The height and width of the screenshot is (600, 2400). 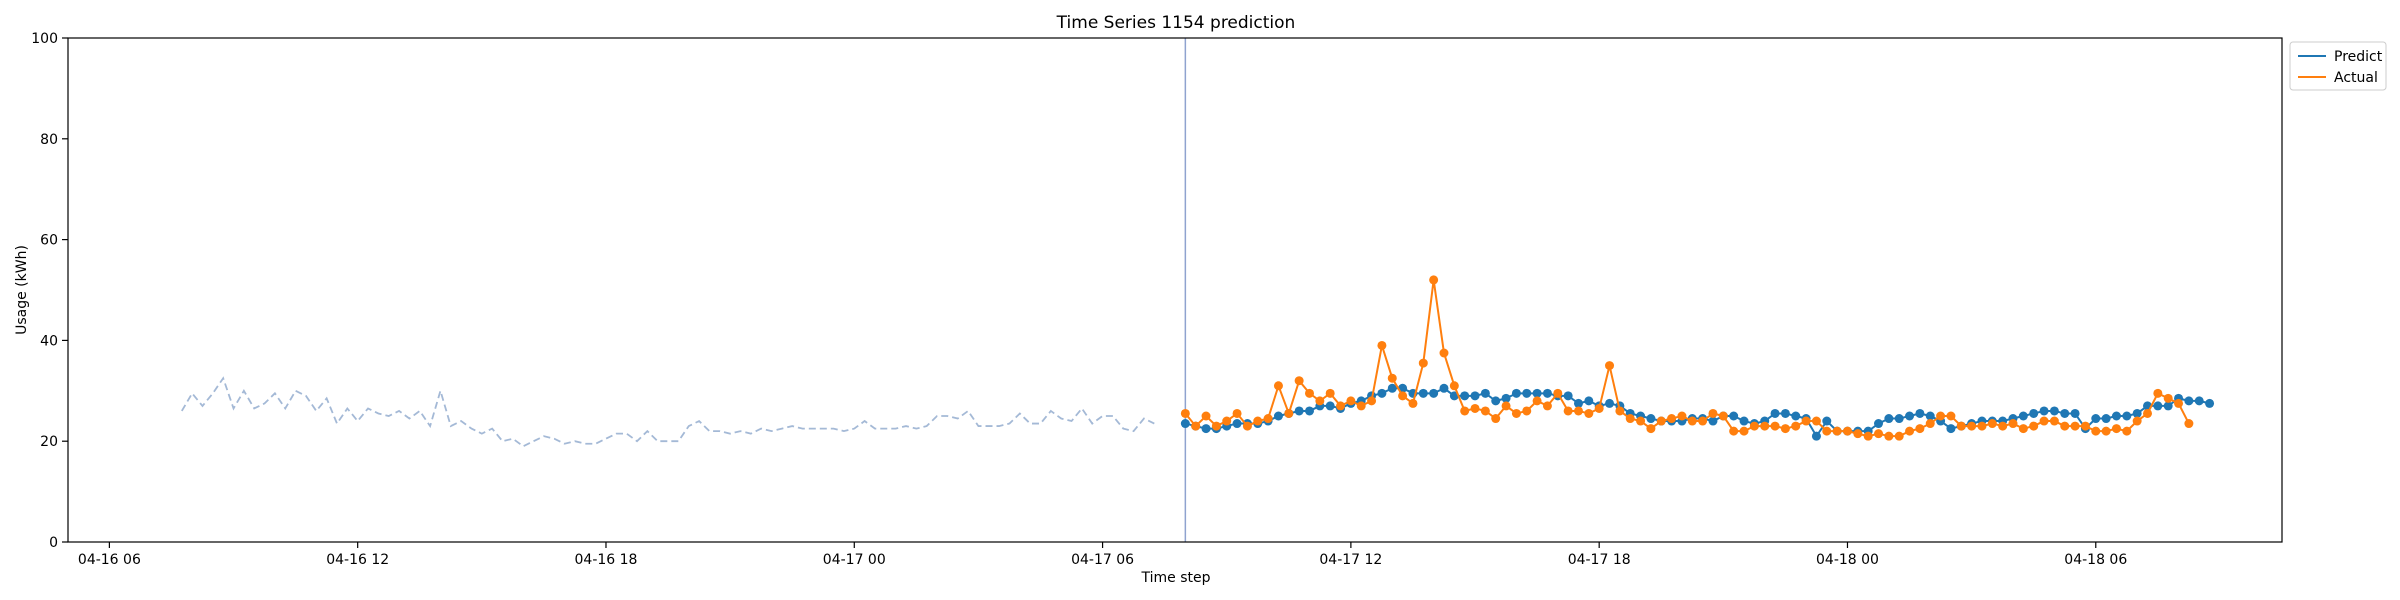 What do you see at coordinates (1847, 560) in the screenshot?
I see `x-tick-label: 04-18 00` at bounding box center [1847, 560].